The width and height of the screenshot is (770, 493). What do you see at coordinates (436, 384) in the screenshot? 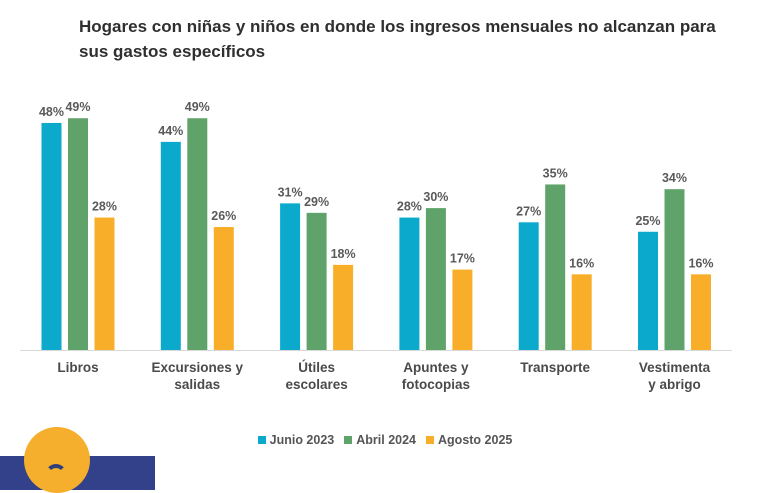
I see `category-label: fotocopias` at bounding box center [436, 384].